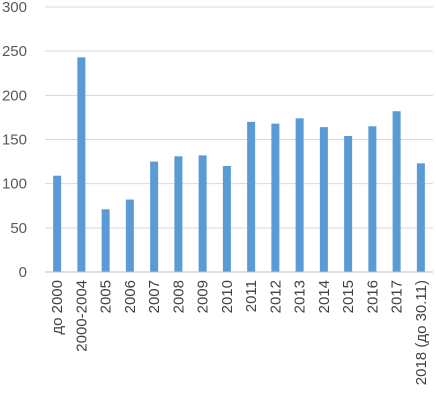 Image resolution: width=436 pixels, height=406 pixels. What do you see at coordinates (227, 296) in the screenshot?
I see `x-category-label: 2010` at bounding box center [227, 296].